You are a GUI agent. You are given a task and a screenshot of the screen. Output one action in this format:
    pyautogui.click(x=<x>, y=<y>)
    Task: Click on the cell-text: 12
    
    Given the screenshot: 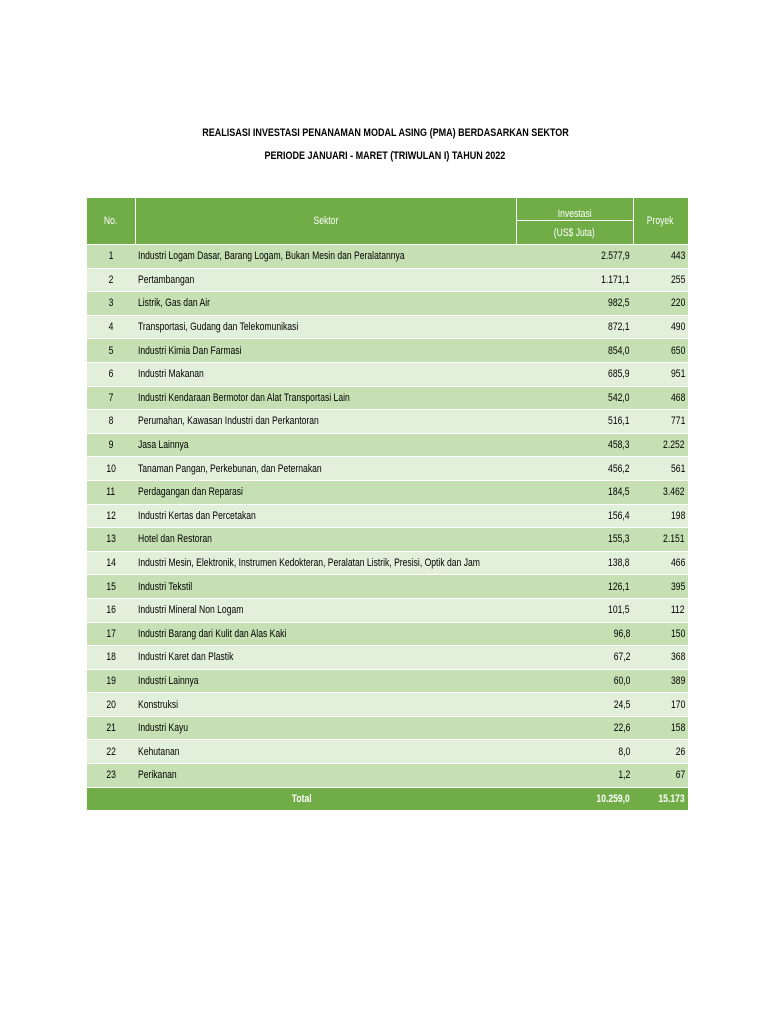 What is the action you would take?
    pyautogui.click(x=111, y=515)
    